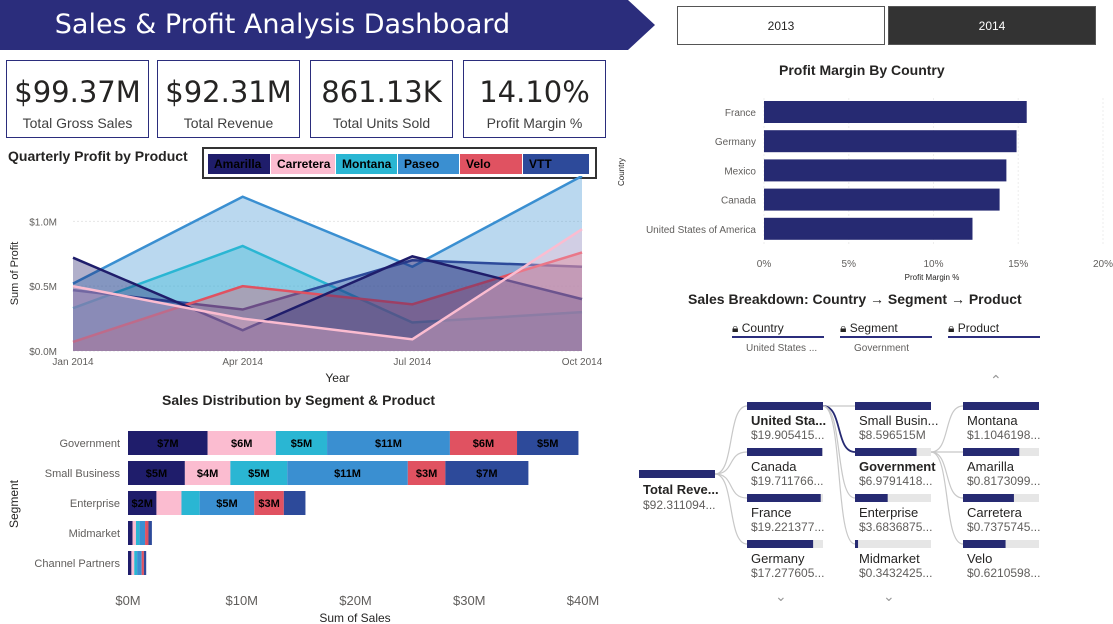 This screenshot has width=1113, height=624. Describe the element at coordinates (869, 328) in the screenshot. I see `dt-header-segment: 🔒︎ Segment` at that location.